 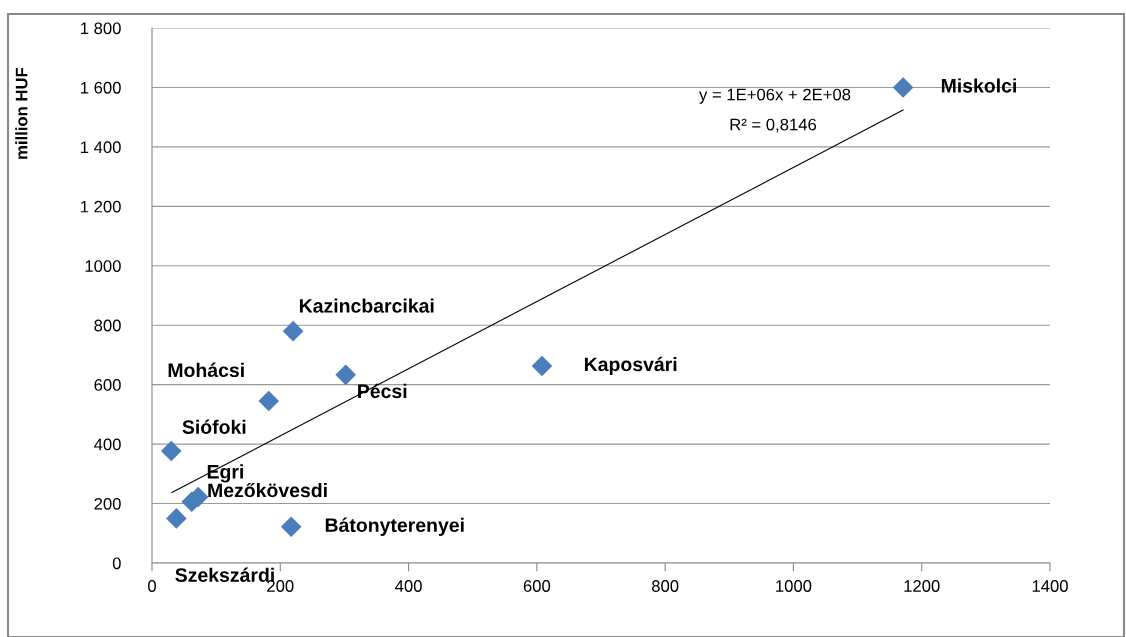 What do you see at coordinates (101, 147) in the screenshot?
I see `y-tick-label: 1 400` at bounding box center [101, 147].